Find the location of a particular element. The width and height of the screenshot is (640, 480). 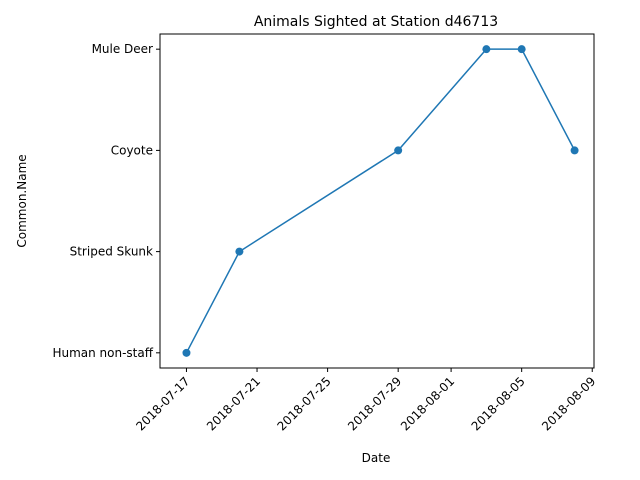

x-tick-label: 2018-07-17 is located at coordinates (162, 403).